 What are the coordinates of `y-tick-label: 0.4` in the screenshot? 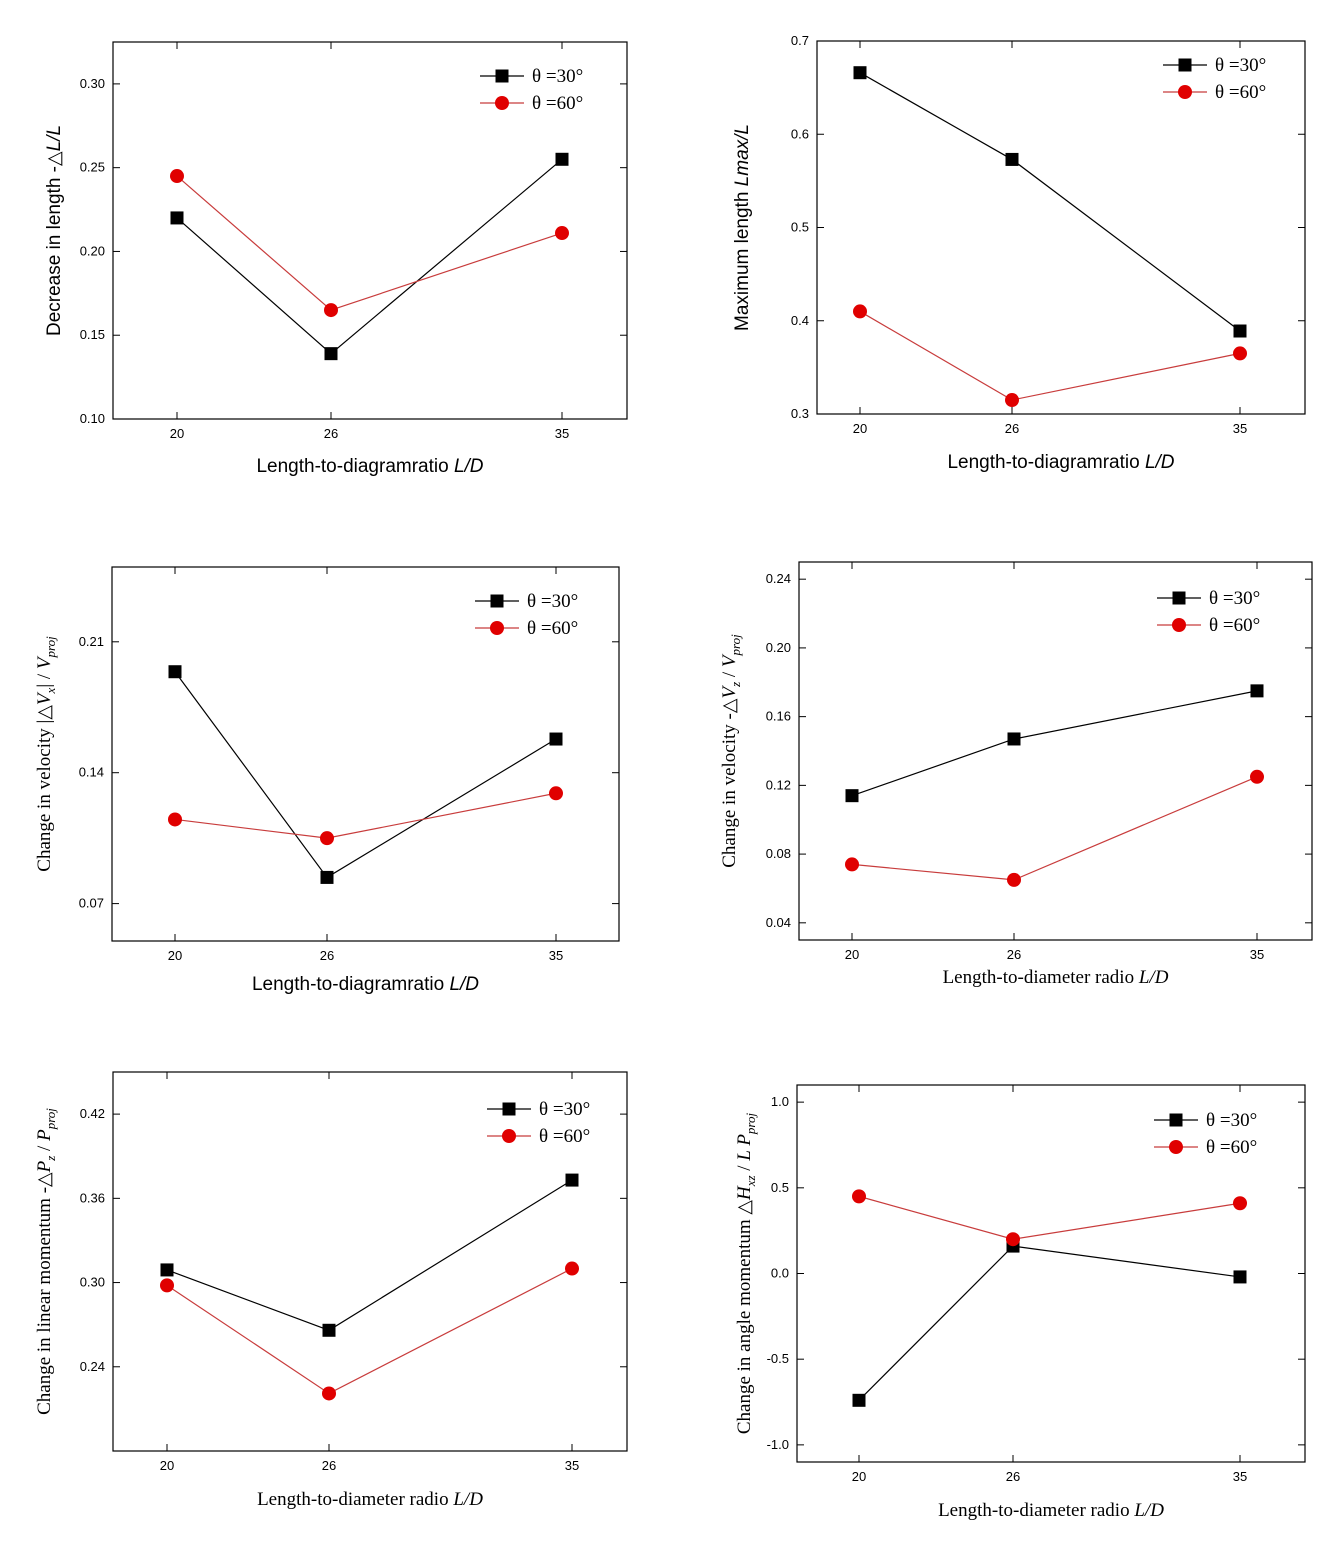 It's located at (800, 320).